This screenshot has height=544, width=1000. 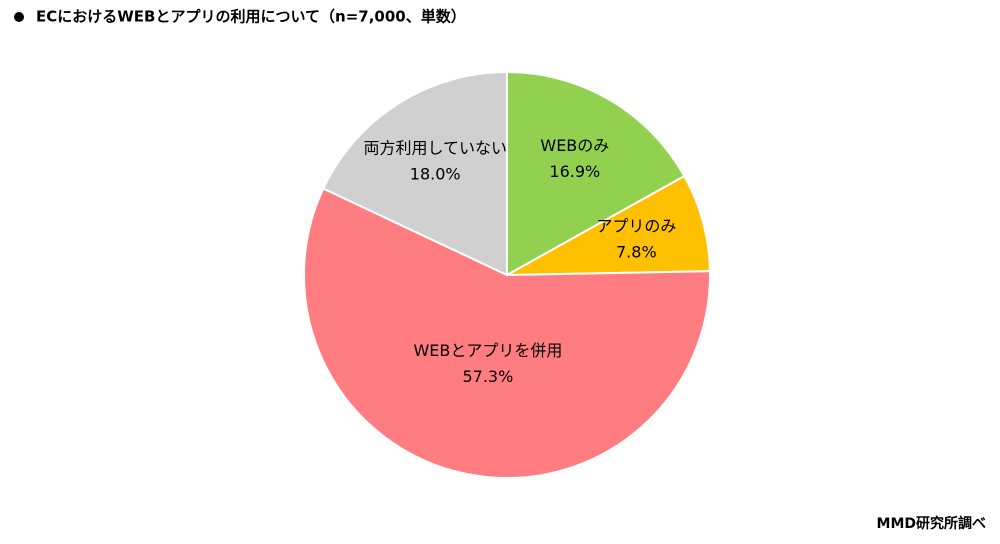 What do you see at coordinates (636, 226) in the screenshot?
I see `slice-label: アプリのみ` at bounding box center [636, 226].